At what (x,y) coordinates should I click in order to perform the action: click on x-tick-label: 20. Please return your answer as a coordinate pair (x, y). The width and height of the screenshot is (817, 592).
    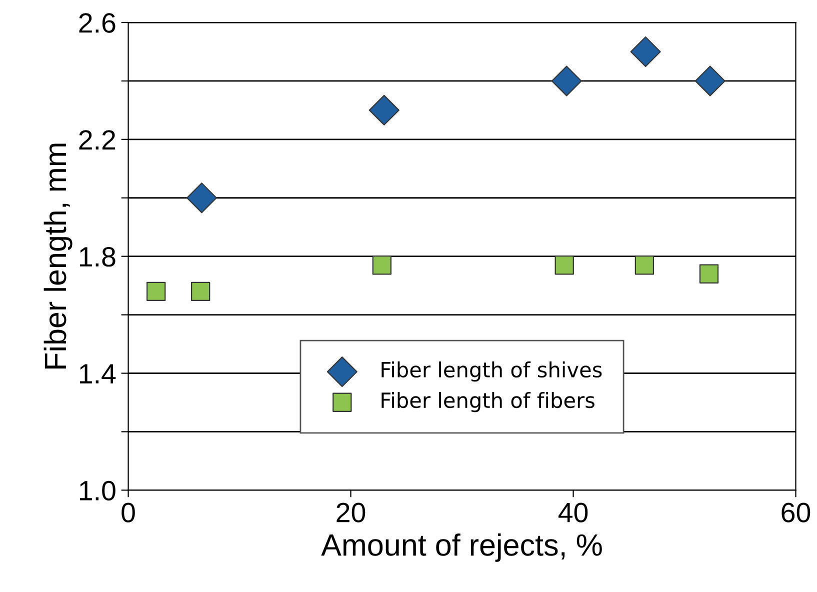
    Looking at the image, I should click on (351, 512).